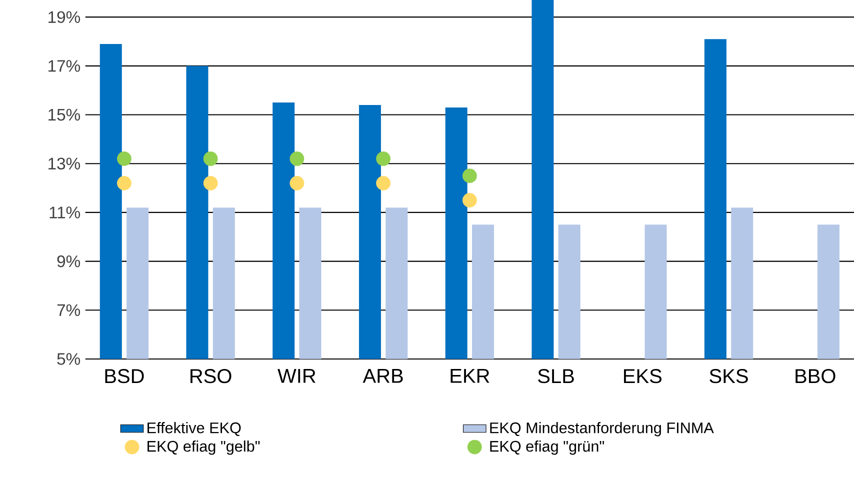  Describe the element at coordinates (382, 376) in the screenshot. I see `x-tick-label: ARB` at that location.